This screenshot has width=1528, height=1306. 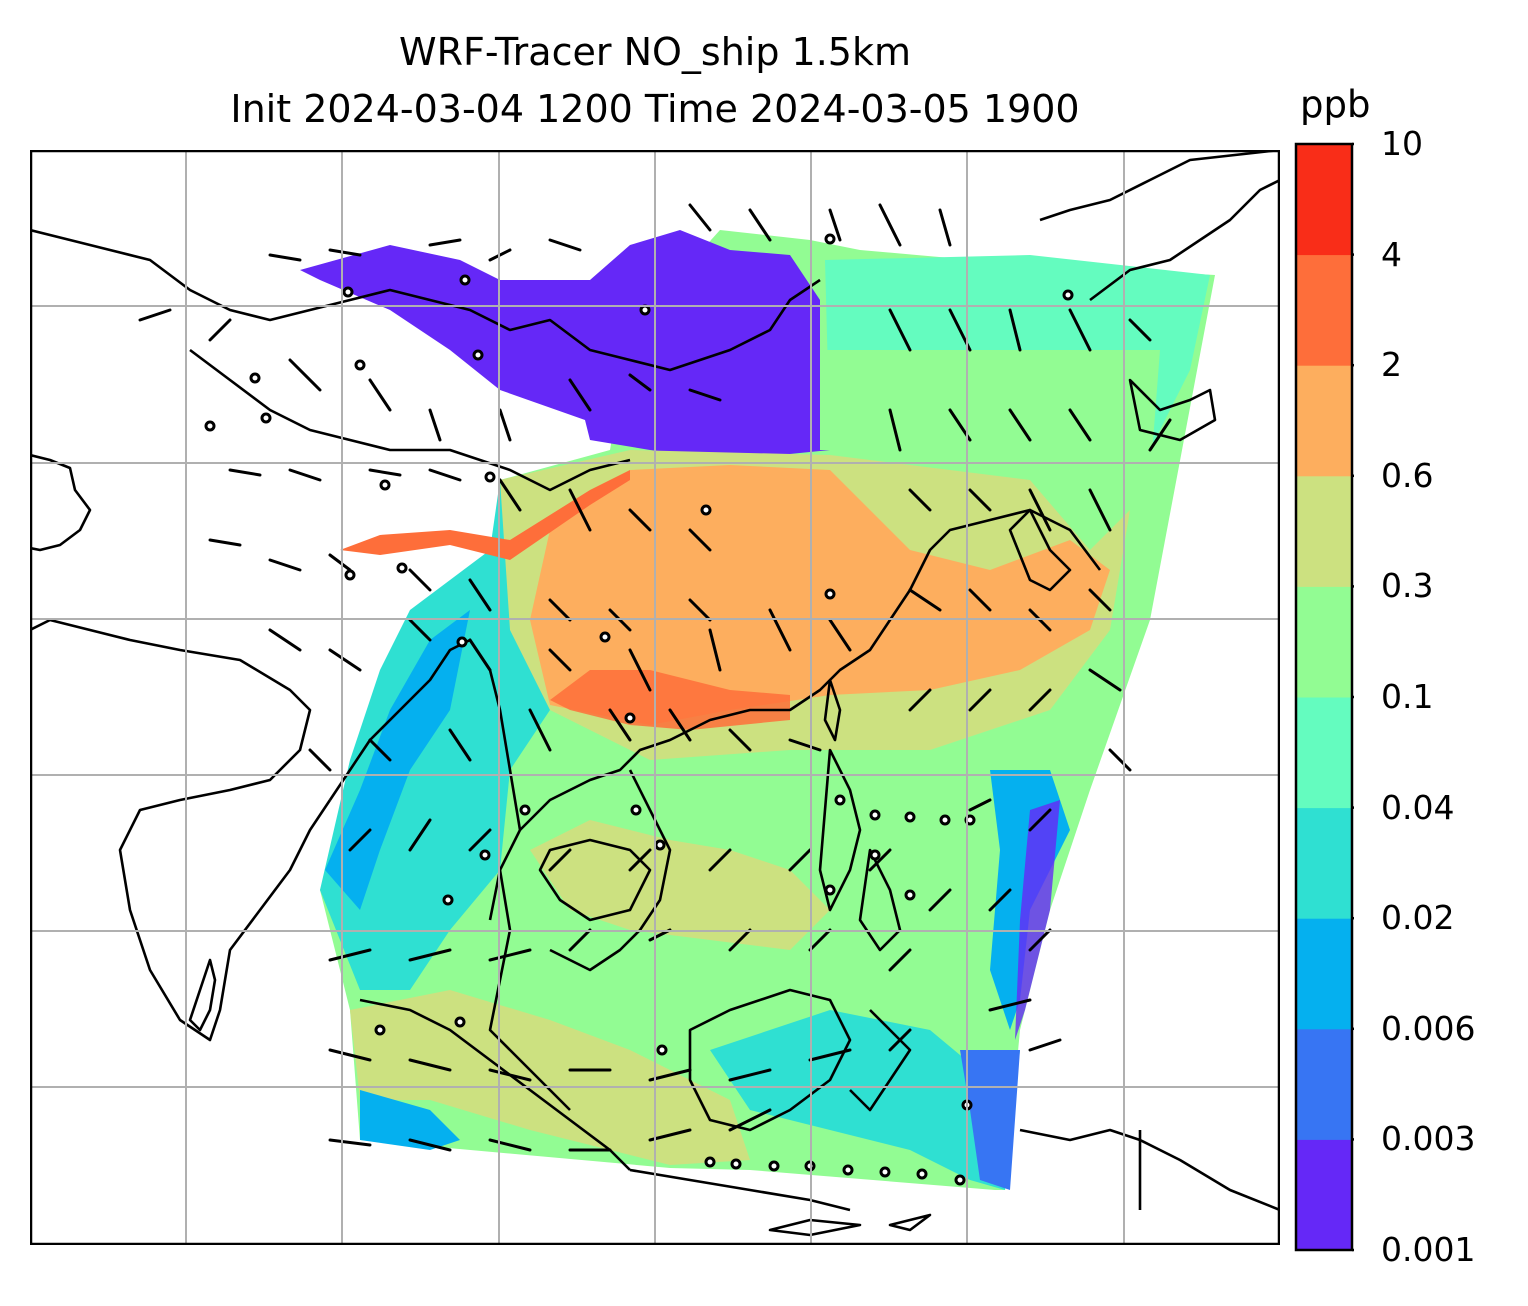 I want to click on coast-island-s2, so click(x=910, y=1222).